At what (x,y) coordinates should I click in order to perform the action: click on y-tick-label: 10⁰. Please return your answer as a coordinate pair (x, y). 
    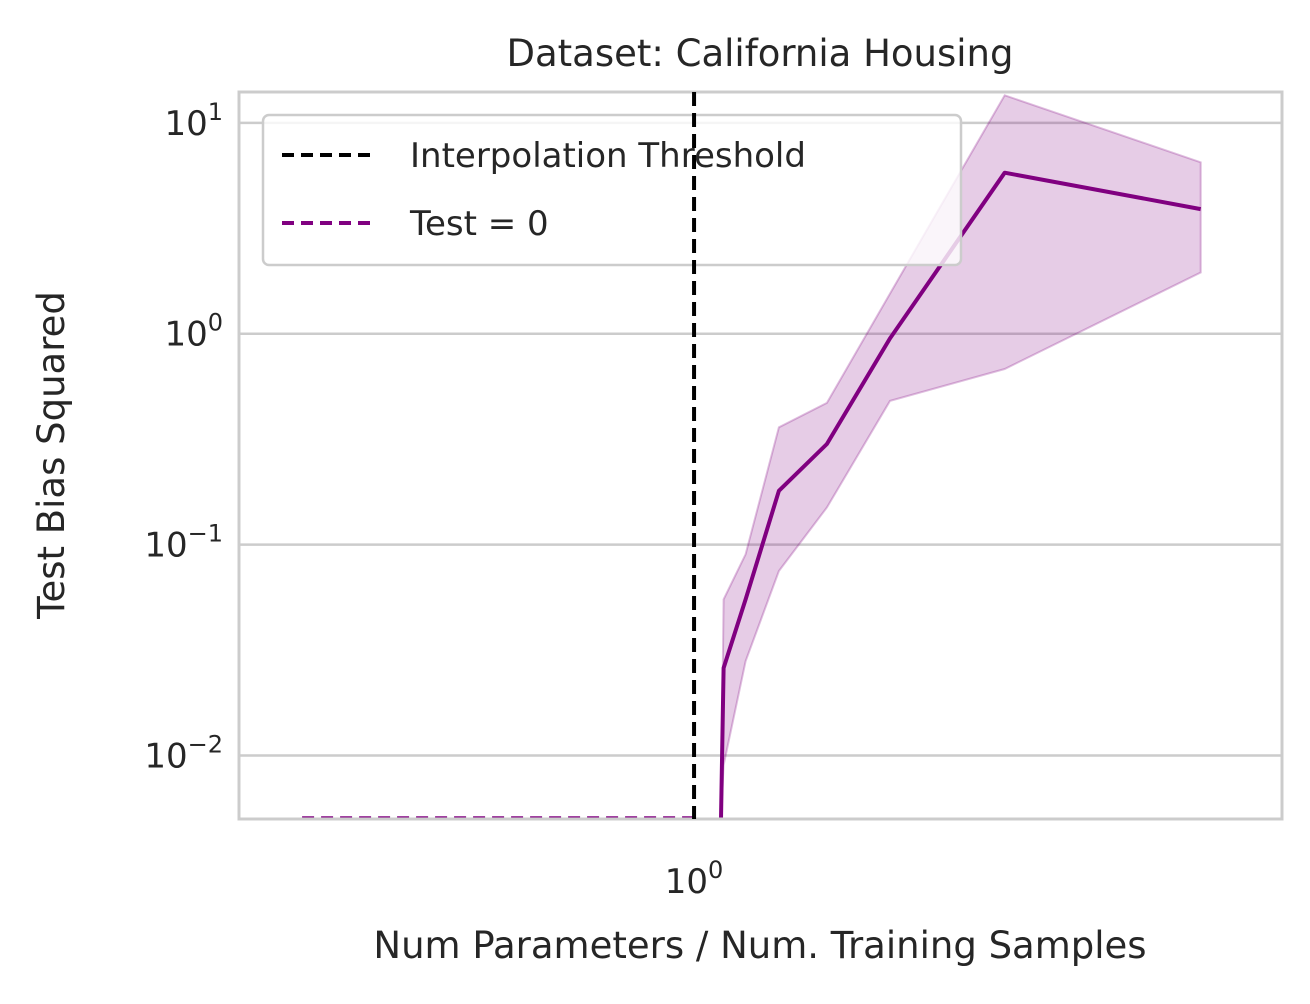
    Looking at the image, I should click on (193, 332).